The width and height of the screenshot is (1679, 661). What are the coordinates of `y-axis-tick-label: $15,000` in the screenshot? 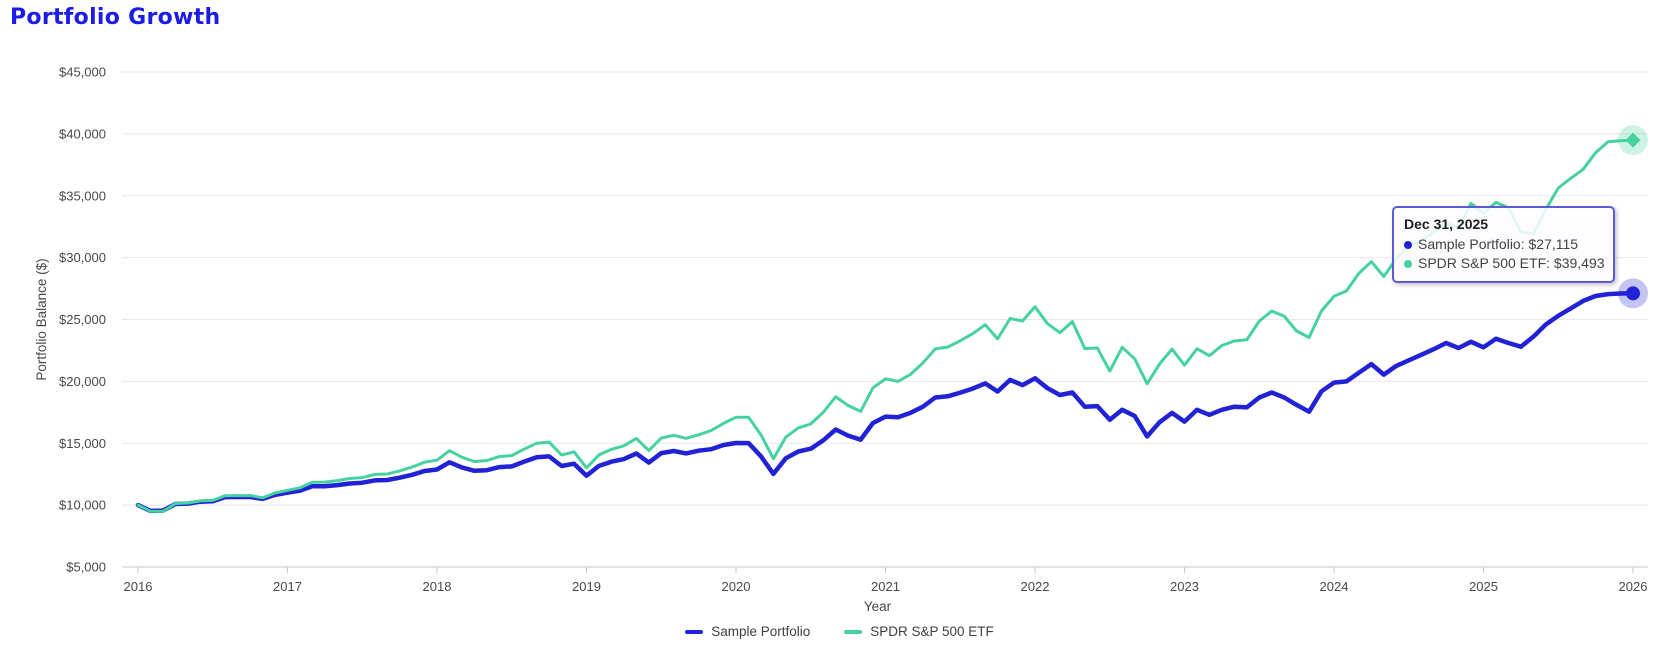 It's located at (82, 443).